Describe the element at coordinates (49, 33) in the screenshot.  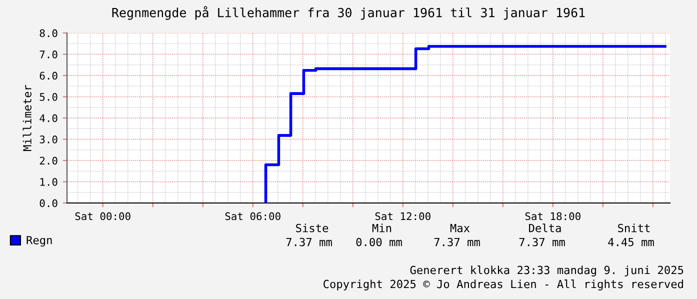
I see `y-tick-label: 8.0` at that location.